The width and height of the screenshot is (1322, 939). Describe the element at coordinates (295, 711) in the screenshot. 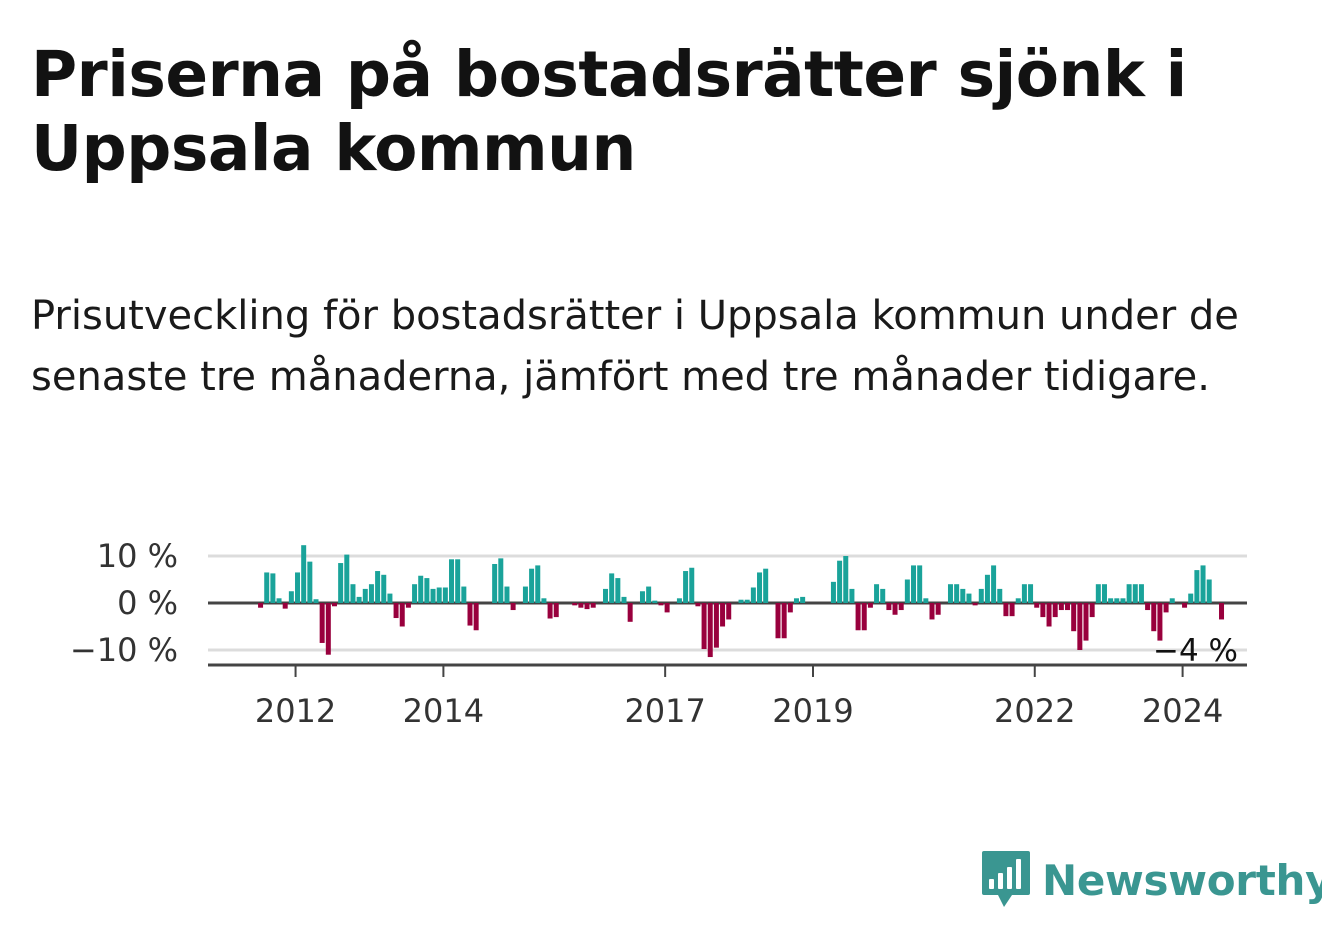

I see `x-tick-label: 2012` at that location.